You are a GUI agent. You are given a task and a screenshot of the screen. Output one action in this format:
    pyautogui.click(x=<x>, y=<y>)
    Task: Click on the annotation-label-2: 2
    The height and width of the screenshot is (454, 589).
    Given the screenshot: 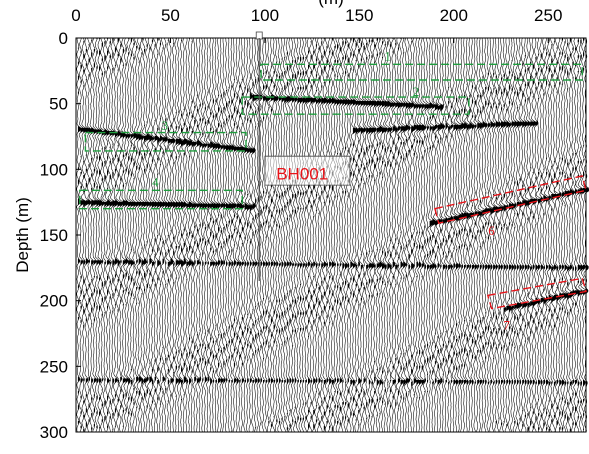 What is the action you would take?
    pyautogui.click(x=416, y=91)
    